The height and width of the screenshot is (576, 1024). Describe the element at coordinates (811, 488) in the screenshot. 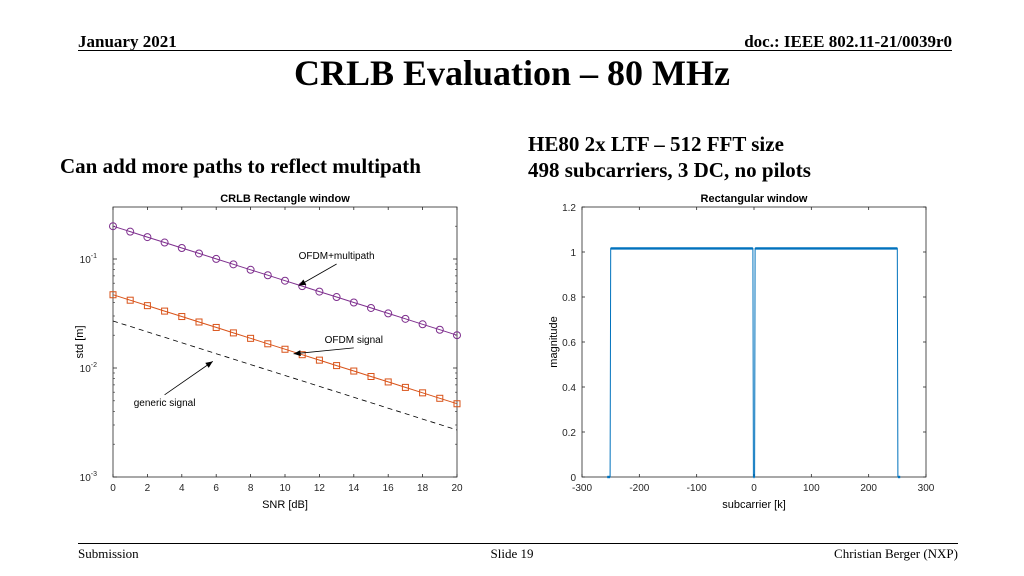

I see `x-tick-label: 100` at that location.